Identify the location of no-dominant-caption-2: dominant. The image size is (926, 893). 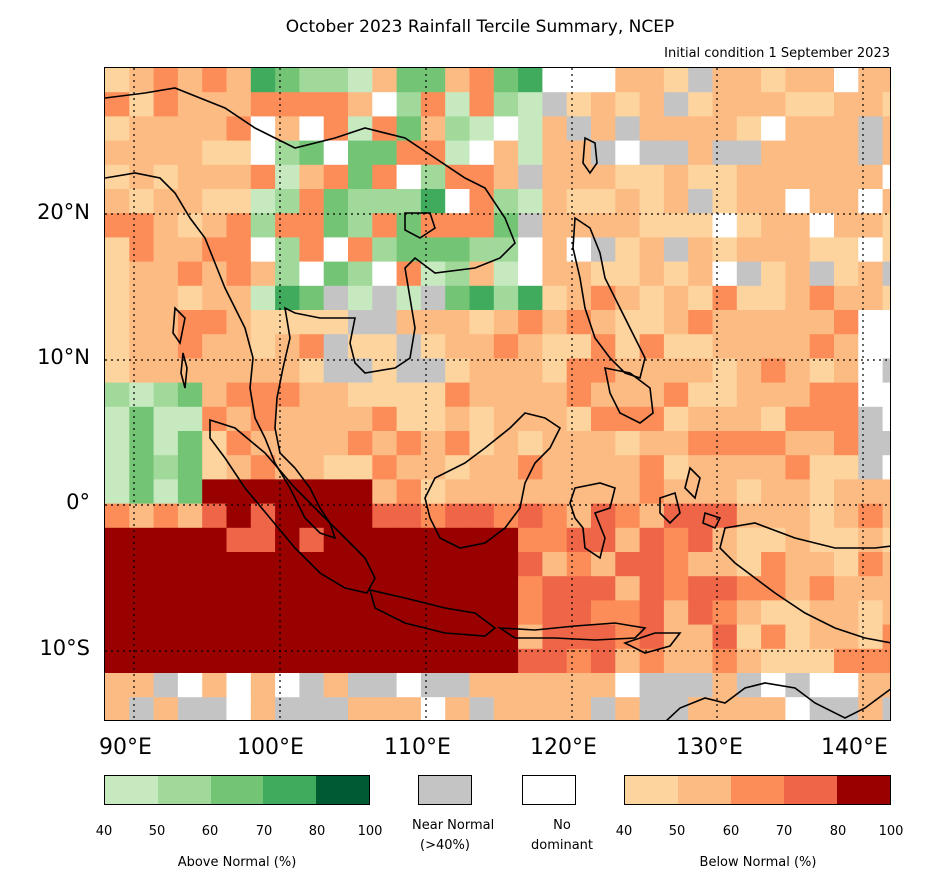
(562, 845).